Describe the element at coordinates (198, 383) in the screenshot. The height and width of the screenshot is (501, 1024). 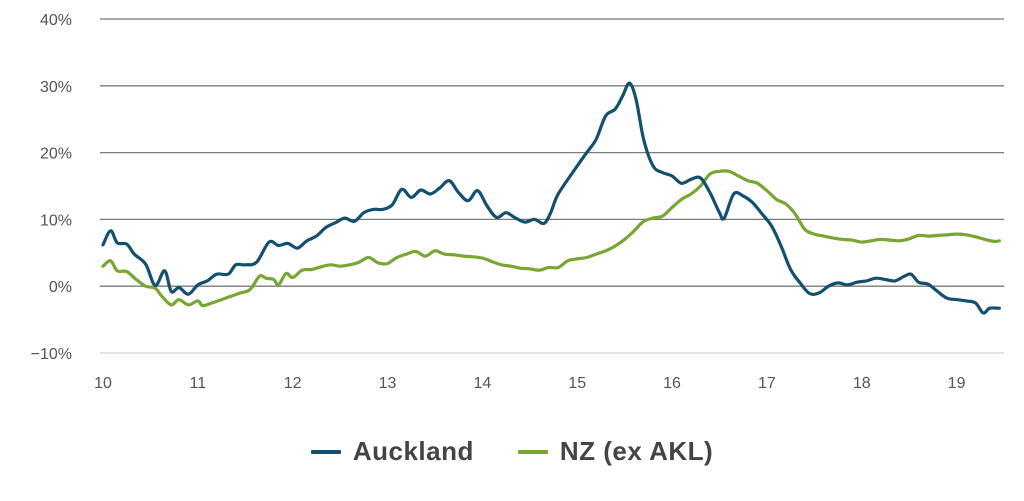
I see `x-tick-label: 11` at that location.